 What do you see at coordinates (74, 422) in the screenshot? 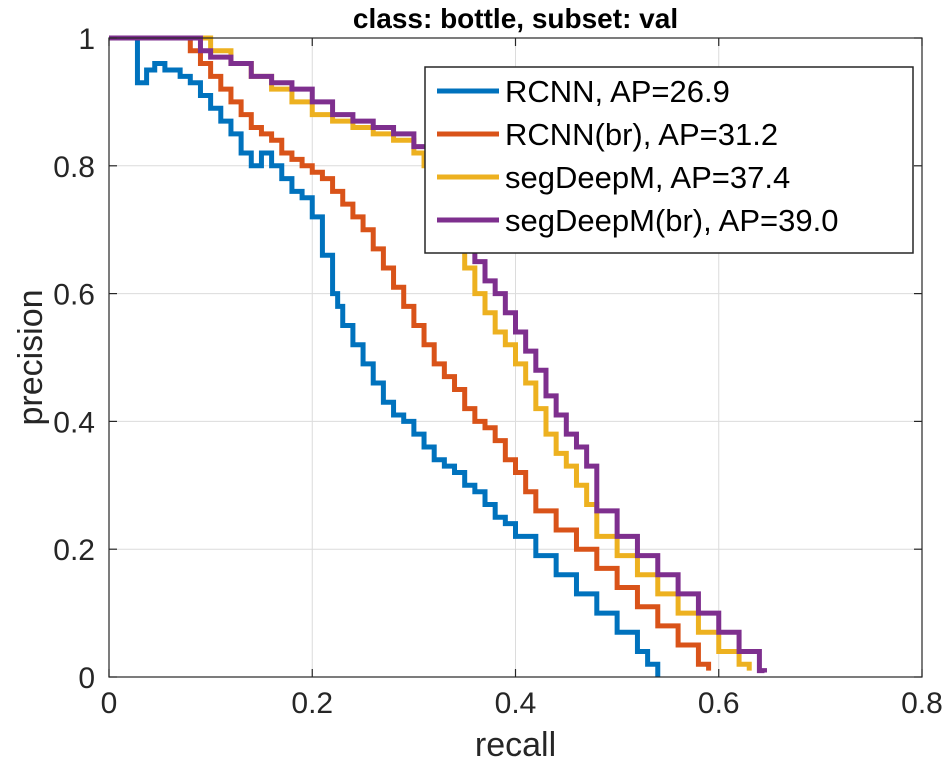
I see `y-tick-label: 0.4` at bounding box center [74, 422].